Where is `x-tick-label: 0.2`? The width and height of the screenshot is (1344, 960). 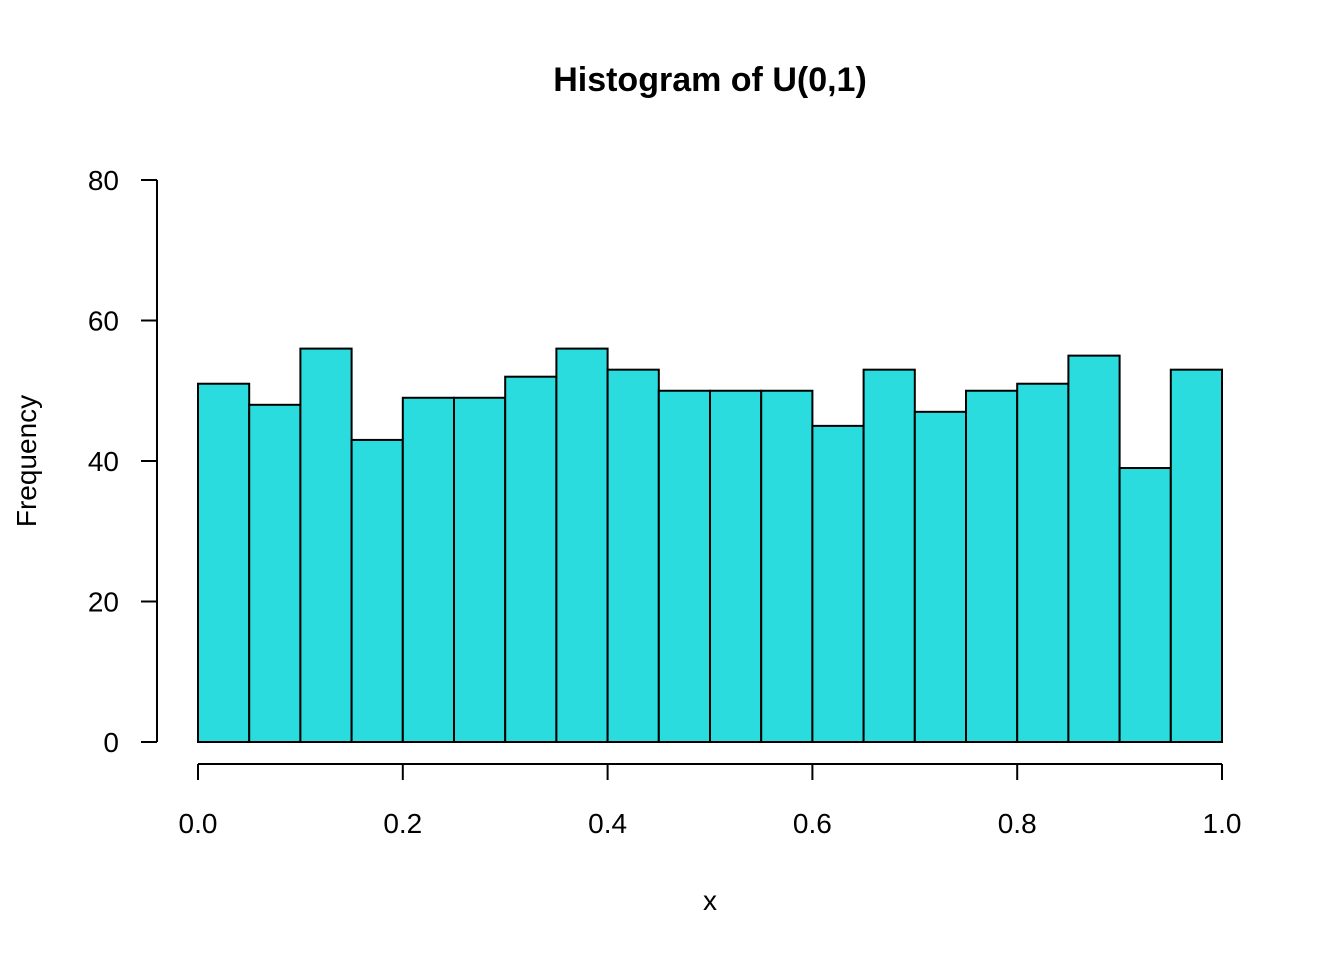
x-tick-label: 0.2 is located at coordinates (402, 823).